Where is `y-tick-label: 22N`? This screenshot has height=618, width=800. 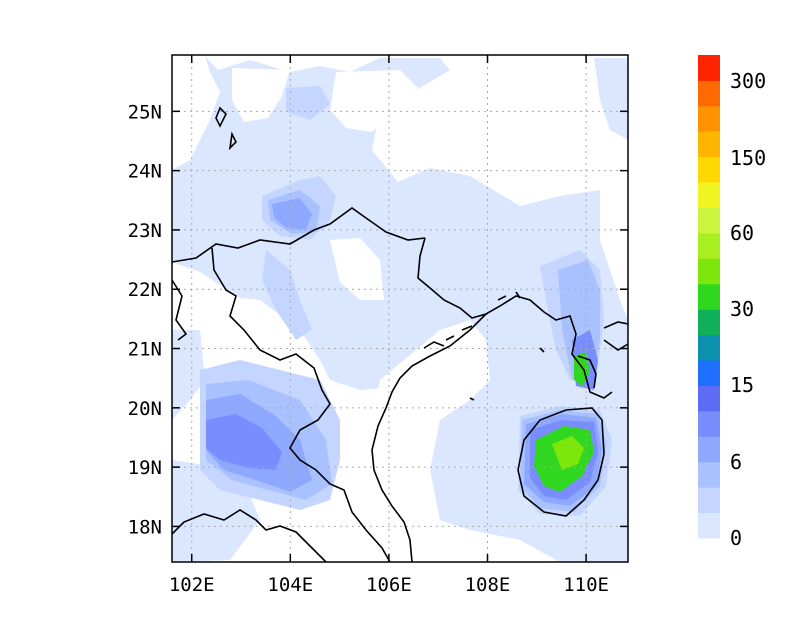
y-tick-label: 22N is located at coordinates (145, 290).